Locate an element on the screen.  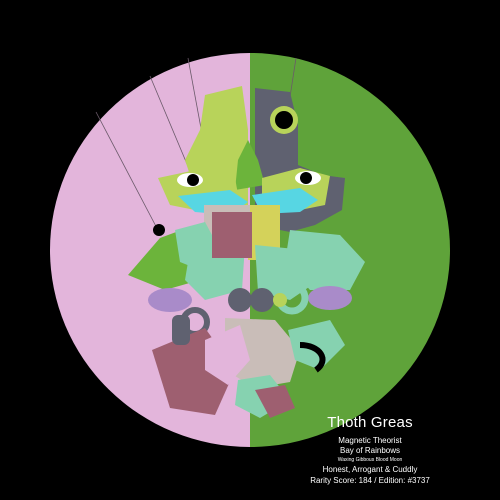
lavender-right is located at coordinates (330, 298).